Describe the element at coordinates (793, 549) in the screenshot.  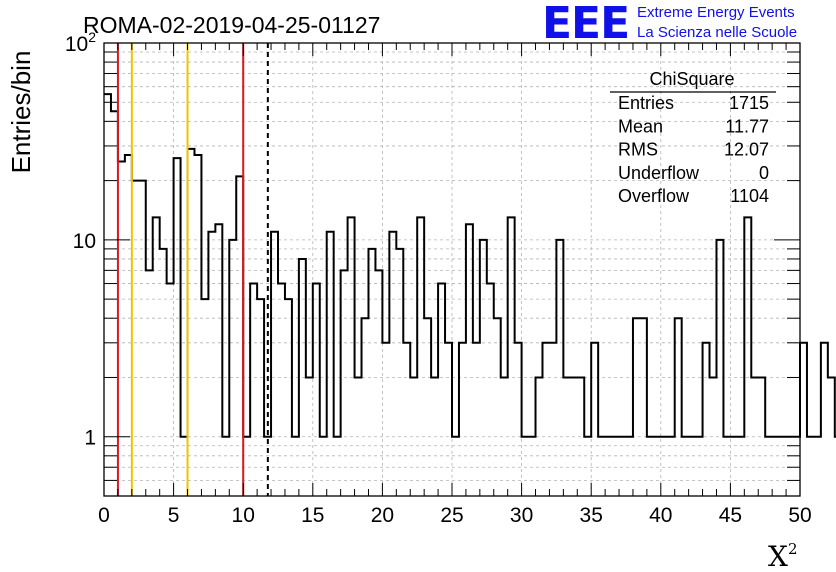
I see `x-axis-label-sup: 2` at that location.